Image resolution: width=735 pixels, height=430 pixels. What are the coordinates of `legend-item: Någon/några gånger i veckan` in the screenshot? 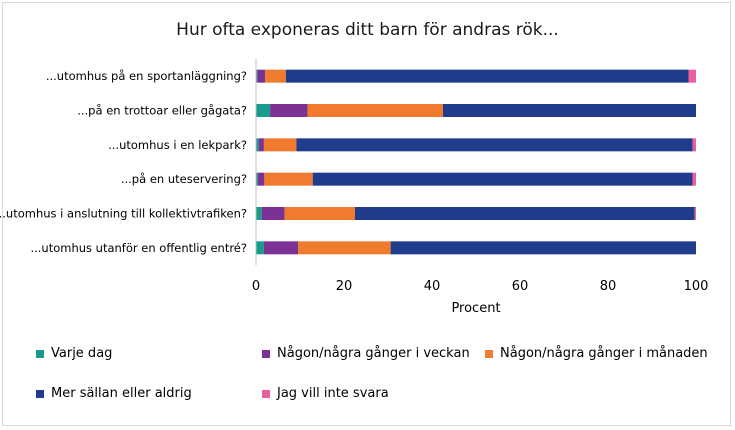 It's located at (366, 353).